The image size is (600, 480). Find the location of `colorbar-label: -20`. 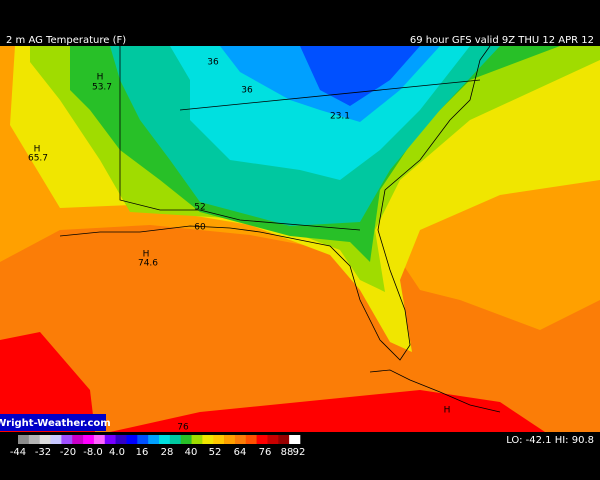

colorbar-label: -20 is located at coordinates (68, 452).